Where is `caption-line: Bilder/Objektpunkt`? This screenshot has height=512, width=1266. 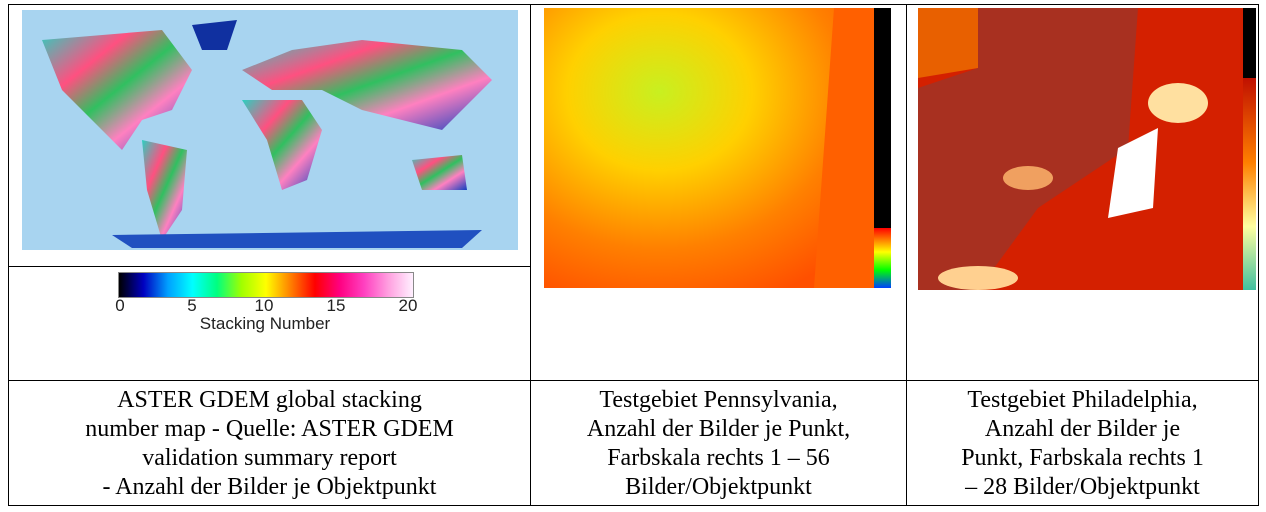 caption-line: Bilder/Objektpunkt is located at coordinates (718, 487).